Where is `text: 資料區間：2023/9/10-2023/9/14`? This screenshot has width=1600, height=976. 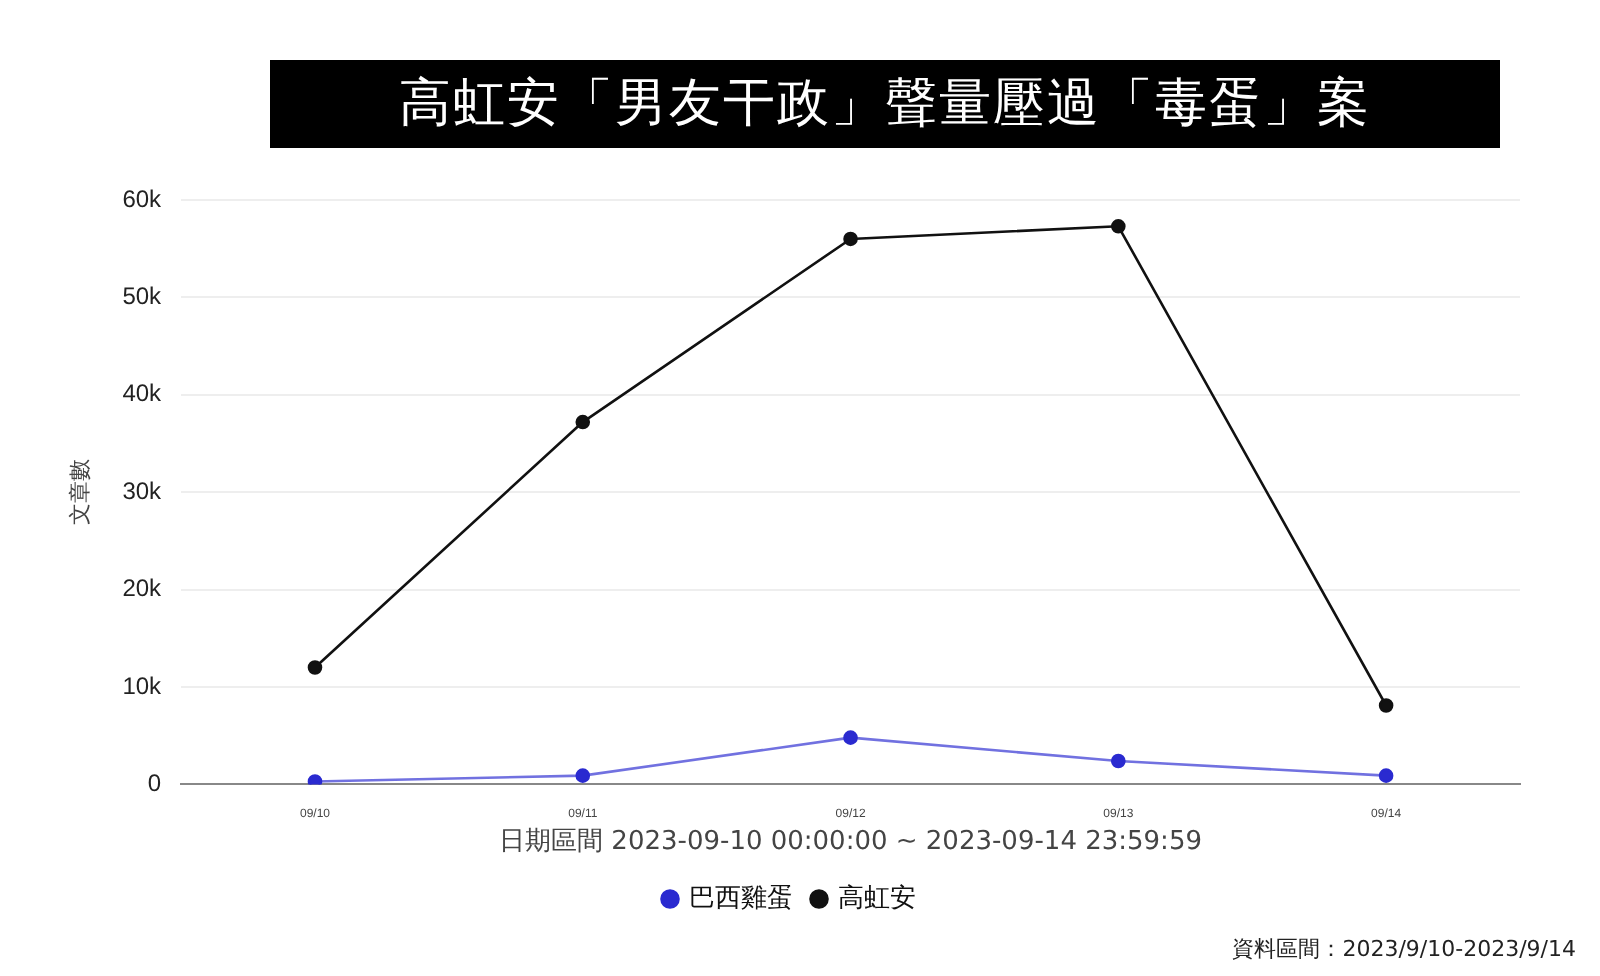 text: 資料區間：2023/9/10-2023/9/14 is located at coordinates (1404, 949).